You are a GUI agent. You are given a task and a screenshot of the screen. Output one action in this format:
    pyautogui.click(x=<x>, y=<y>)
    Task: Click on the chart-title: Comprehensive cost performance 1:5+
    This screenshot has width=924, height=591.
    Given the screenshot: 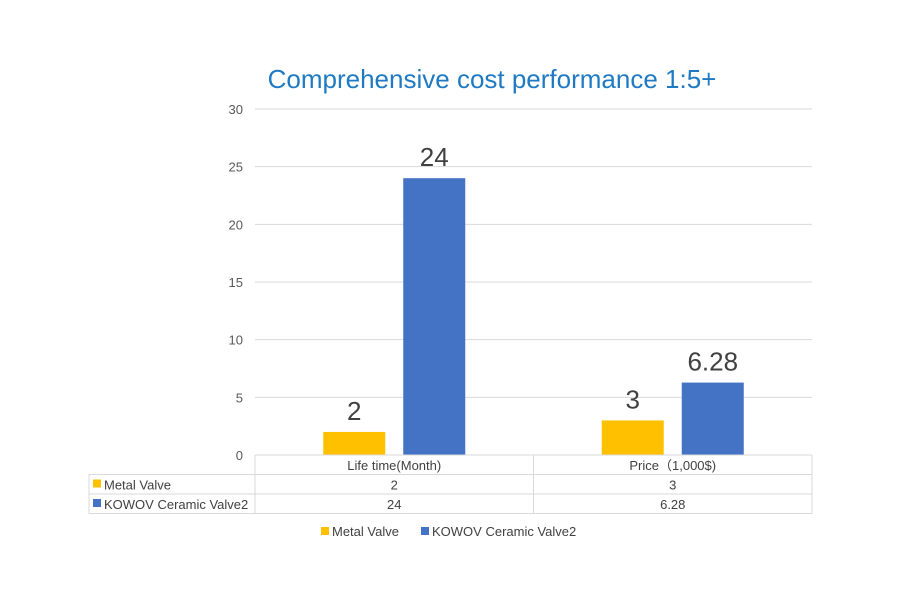 What is the action you would take?
    pyautogui.click(x=492, y=79)
    